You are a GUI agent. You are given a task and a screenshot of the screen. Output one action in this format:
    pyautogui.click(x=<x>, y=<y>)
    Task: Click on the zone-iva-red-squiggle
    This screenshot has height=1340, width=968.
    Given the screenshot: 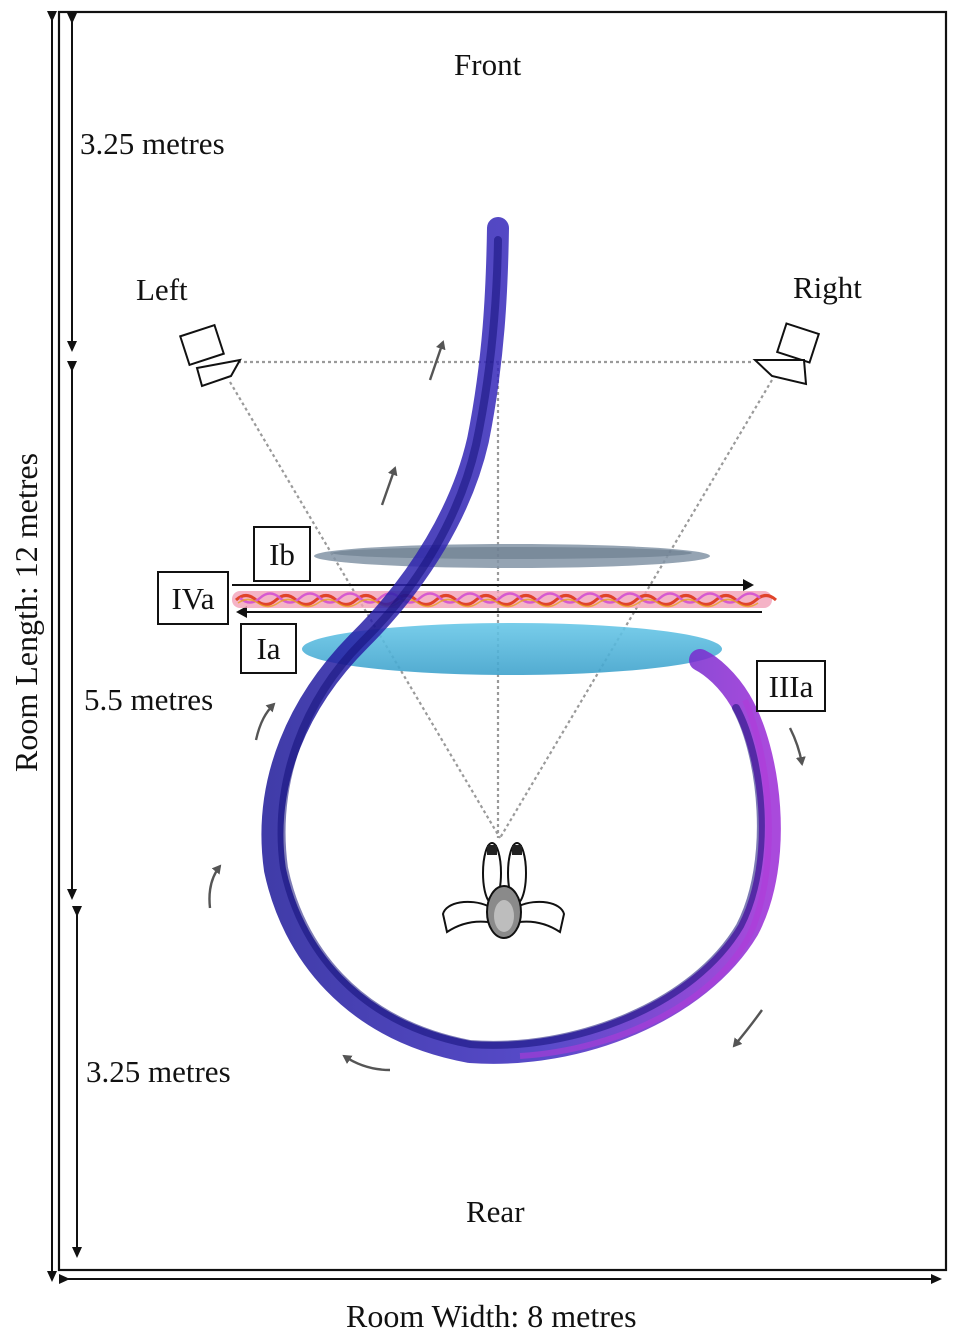 What is the action you would take?
    pyautogui.click(x=506, y=600)
    